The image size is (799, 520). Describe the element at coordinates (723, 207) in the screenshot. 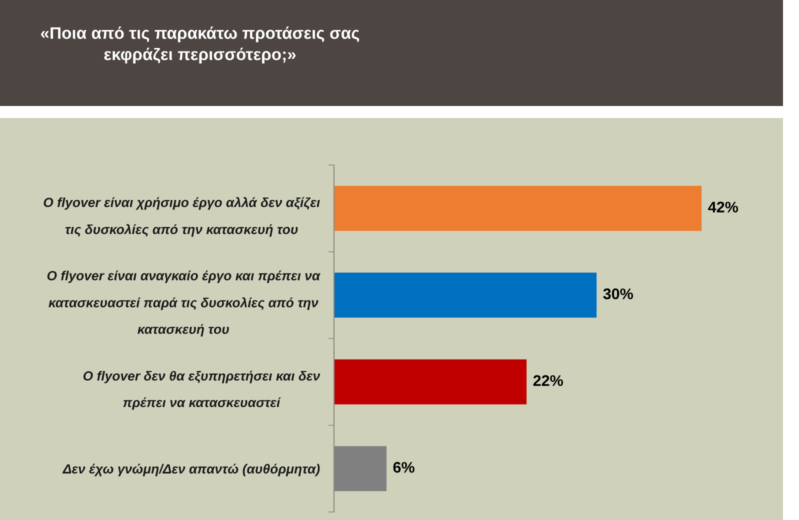

I see `data-label: 42%` at that location.